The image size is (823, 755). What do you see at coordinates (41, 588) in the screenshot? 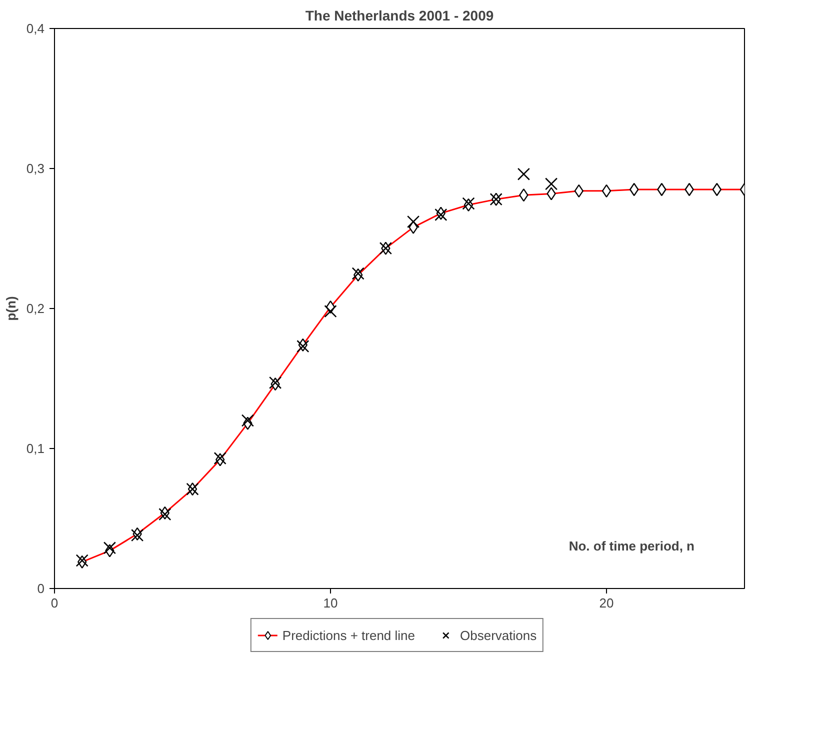
I see `y-tick-label: 0` at bounding box center [41, 588].